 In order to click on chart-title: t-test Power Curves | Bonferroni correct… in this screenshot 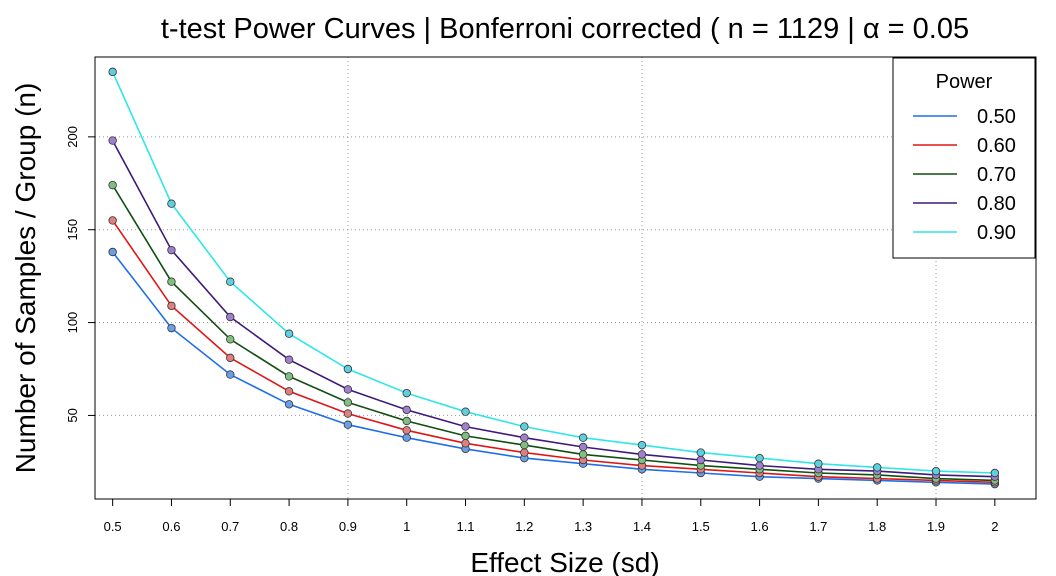, I will do `click(565, 29)`.